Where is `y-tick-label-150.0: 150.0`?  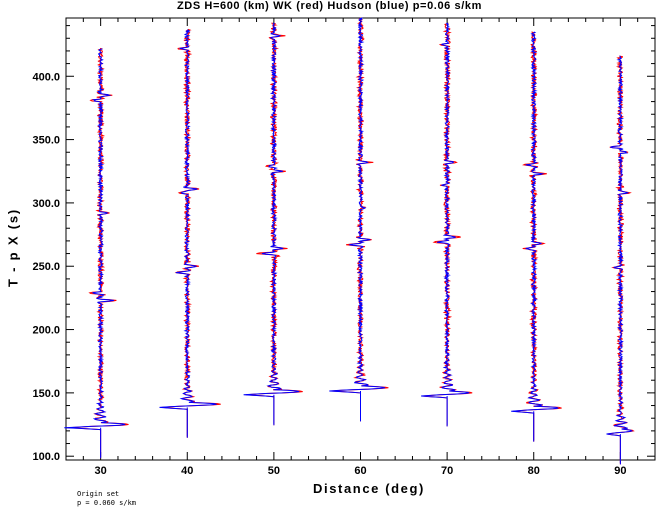
y-tick-label-150.0: 150.0 is located at coordinates (46, 394).